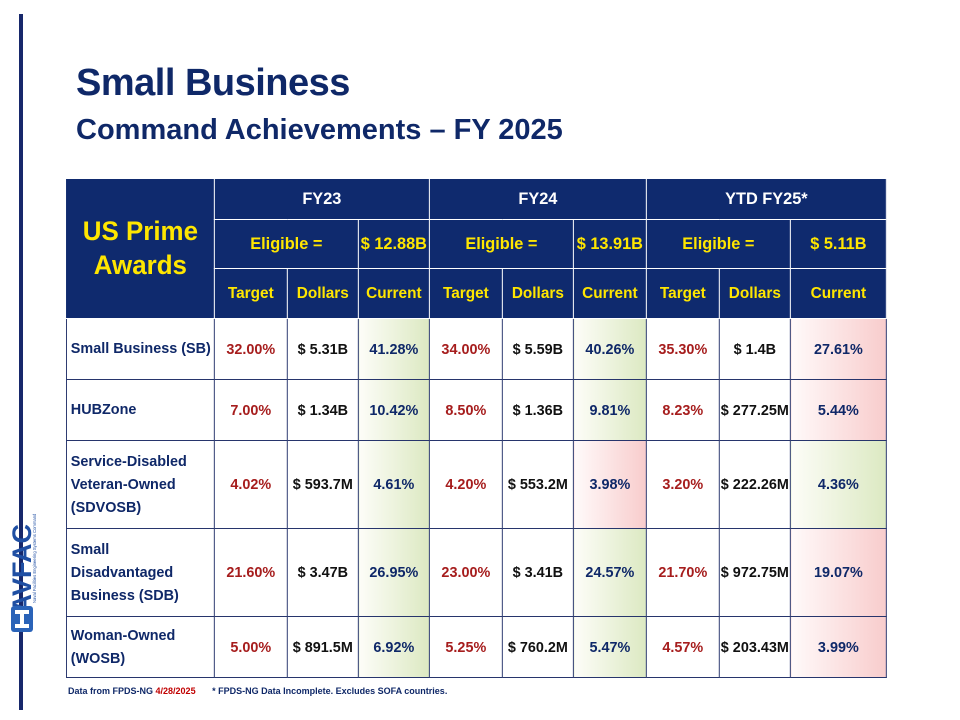  I want to click on target-cell: 8.23%, so click(682, 410).